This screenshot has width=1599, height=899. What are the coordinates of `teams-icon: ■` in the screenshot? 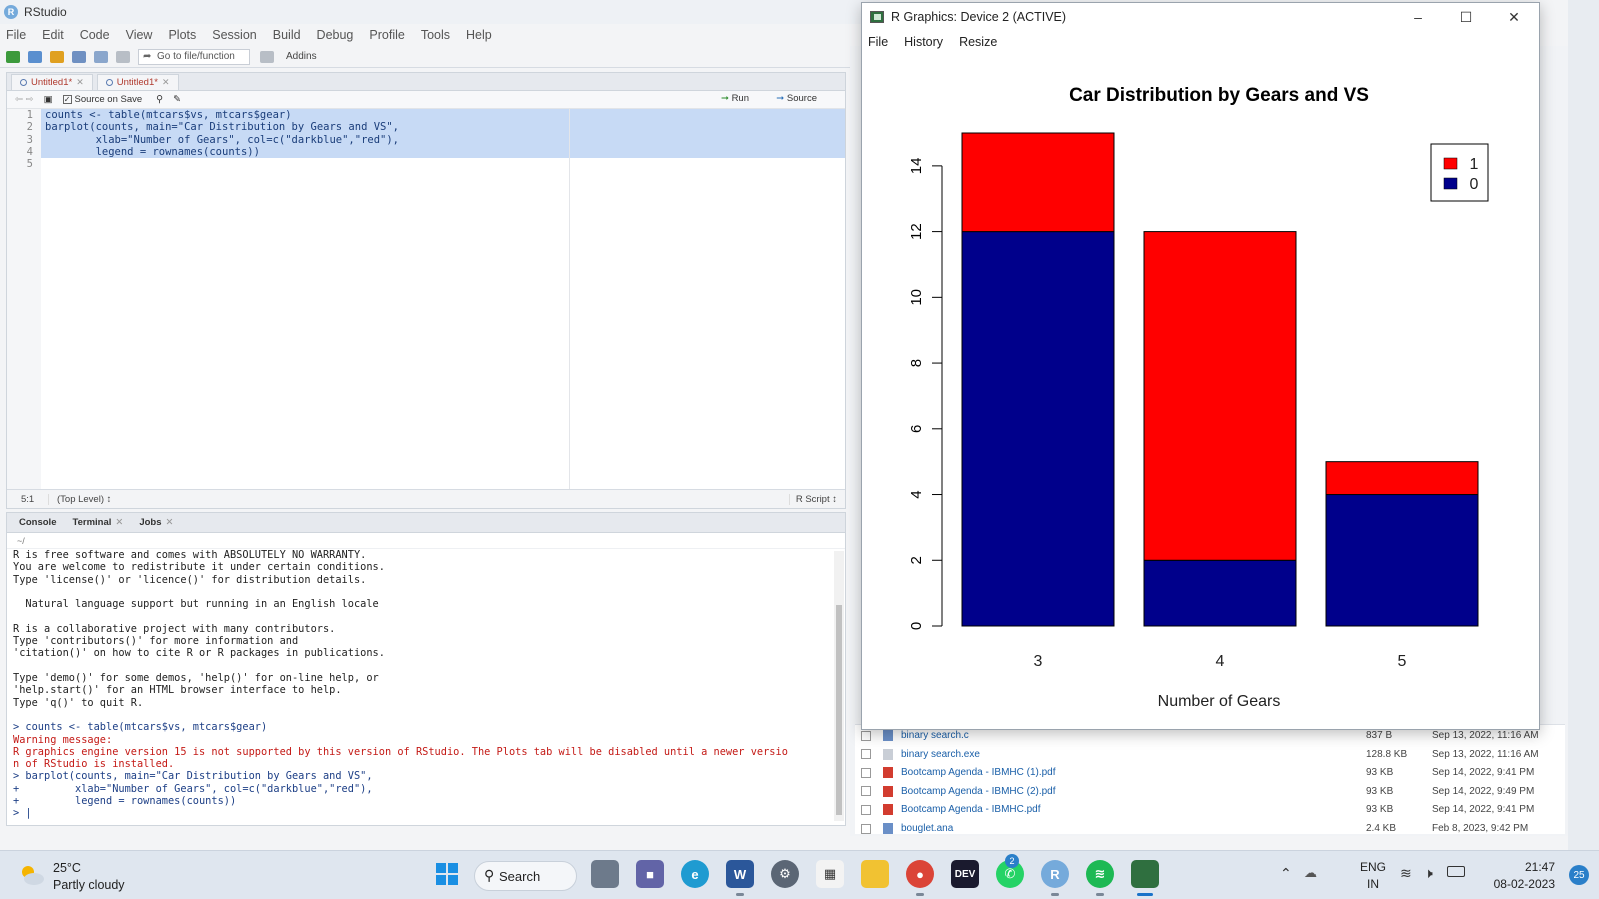 It's located at (650, 874).